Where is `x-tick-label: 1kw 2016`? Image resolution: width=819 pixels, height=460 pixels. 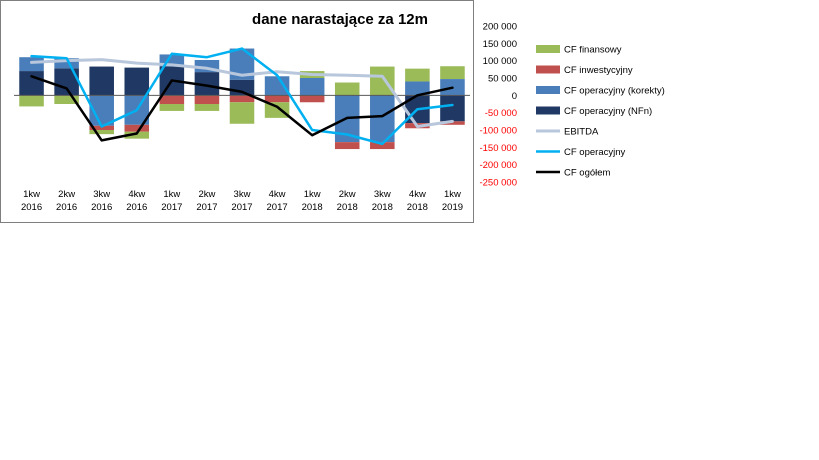
x-tick-label: 1kw 2016 is located at coordinates (31, 201).